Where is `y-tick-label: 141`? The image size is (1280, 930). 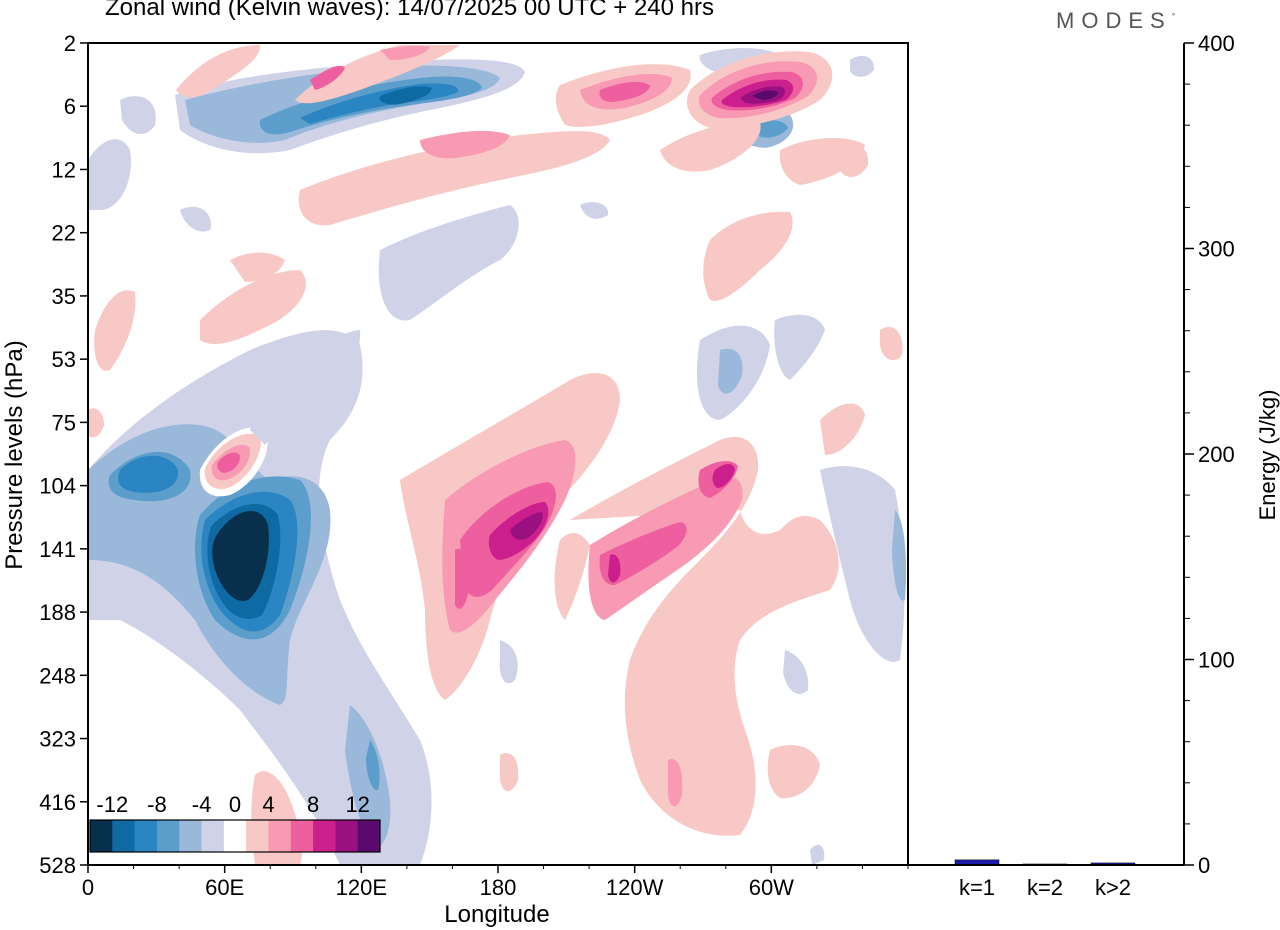 y-tick-label: 141 is located at coordinates (57, 549).